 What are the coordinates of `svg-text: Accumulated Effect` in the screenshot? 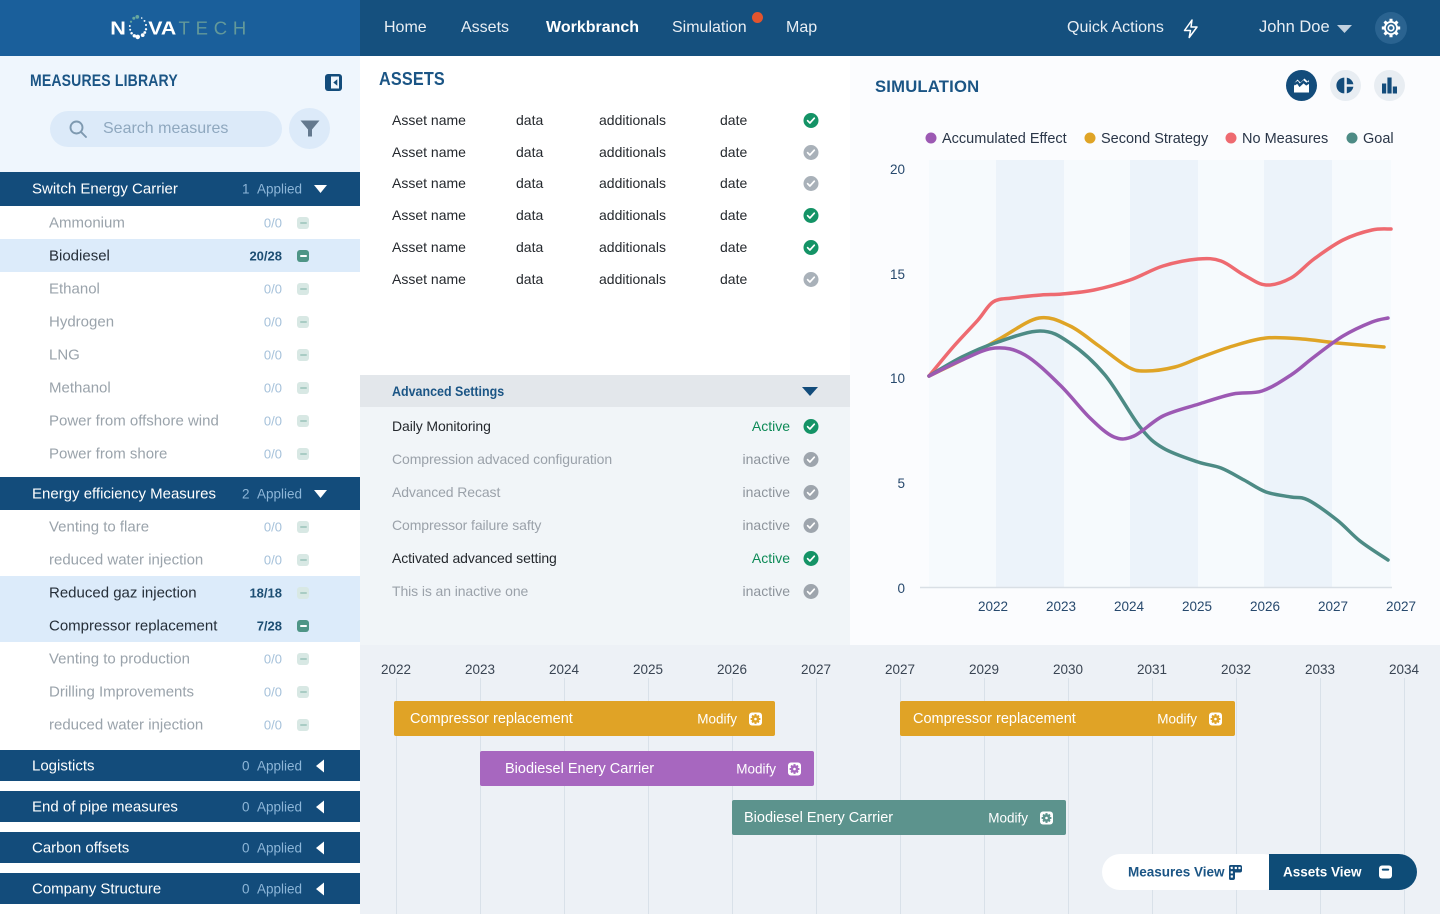 It's located at (1004, 139).